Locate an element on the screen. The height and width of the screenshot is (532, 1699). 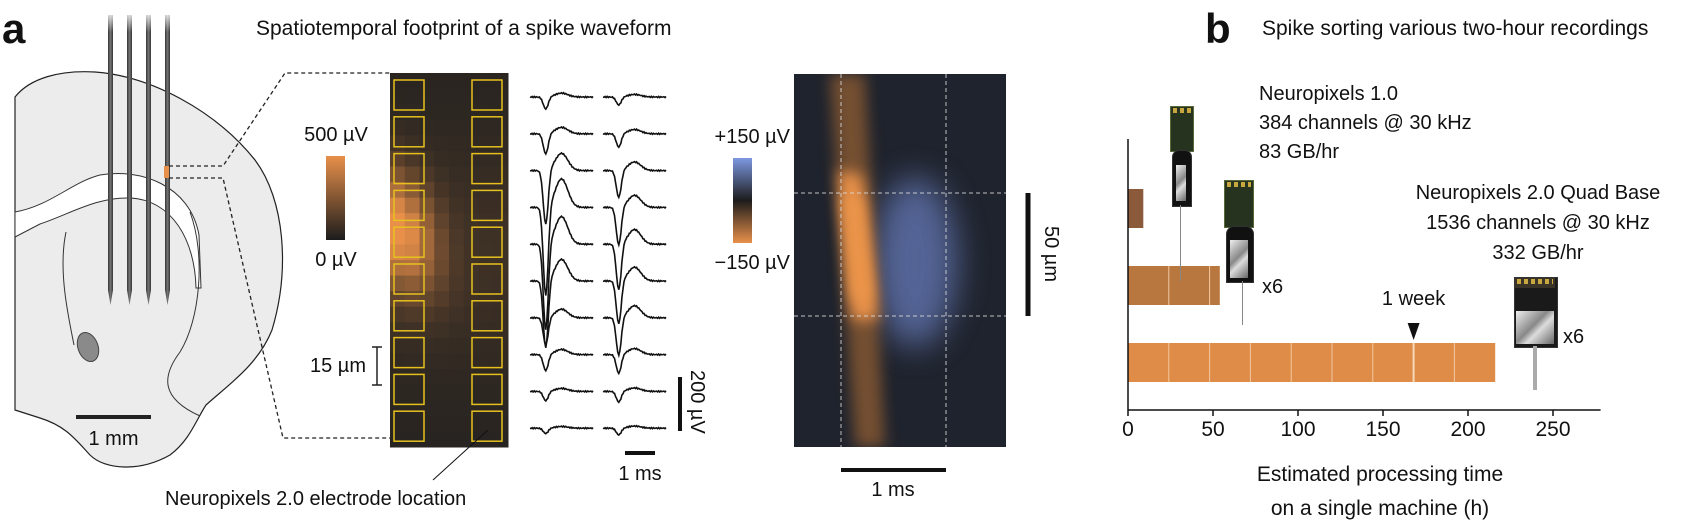
pitch-scale-bar is located at coordinates (377, 366).